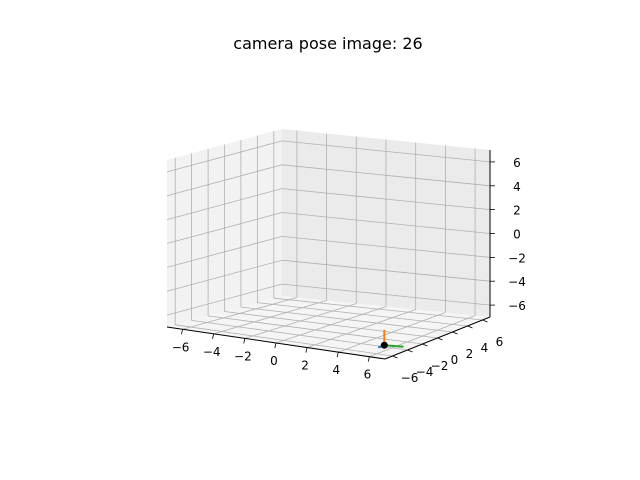 The height and width of the screenshot is (480, 640). Describe the element at coordinates (368, 375) in the screenshot. I see `x-tick-label: 6` at that location.